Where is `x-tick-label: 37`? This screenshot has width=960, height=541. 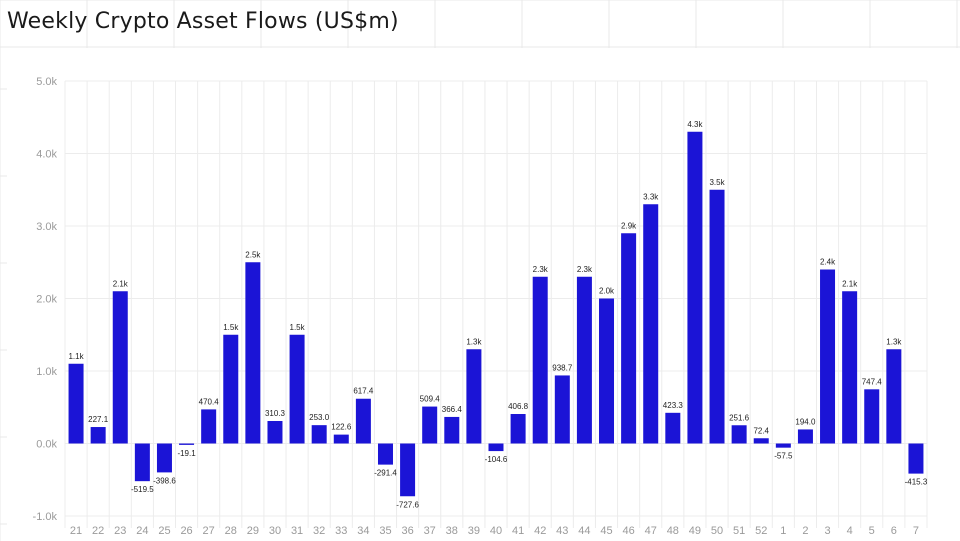 x-tick-label: 37 is located at coordinates (430, 531).